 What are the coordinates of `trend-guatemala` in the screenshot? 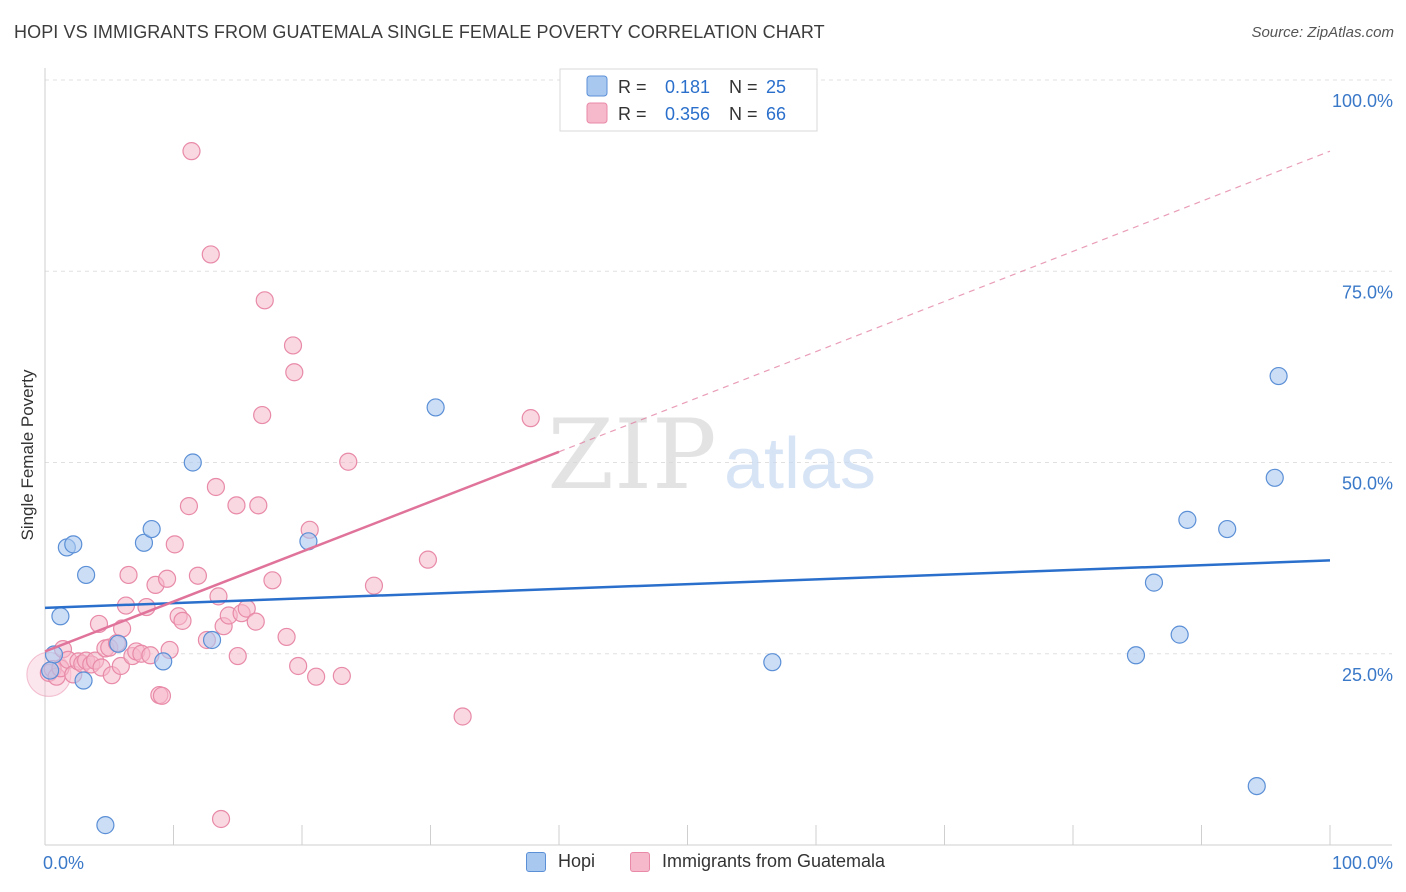 It's located at (302, 551).